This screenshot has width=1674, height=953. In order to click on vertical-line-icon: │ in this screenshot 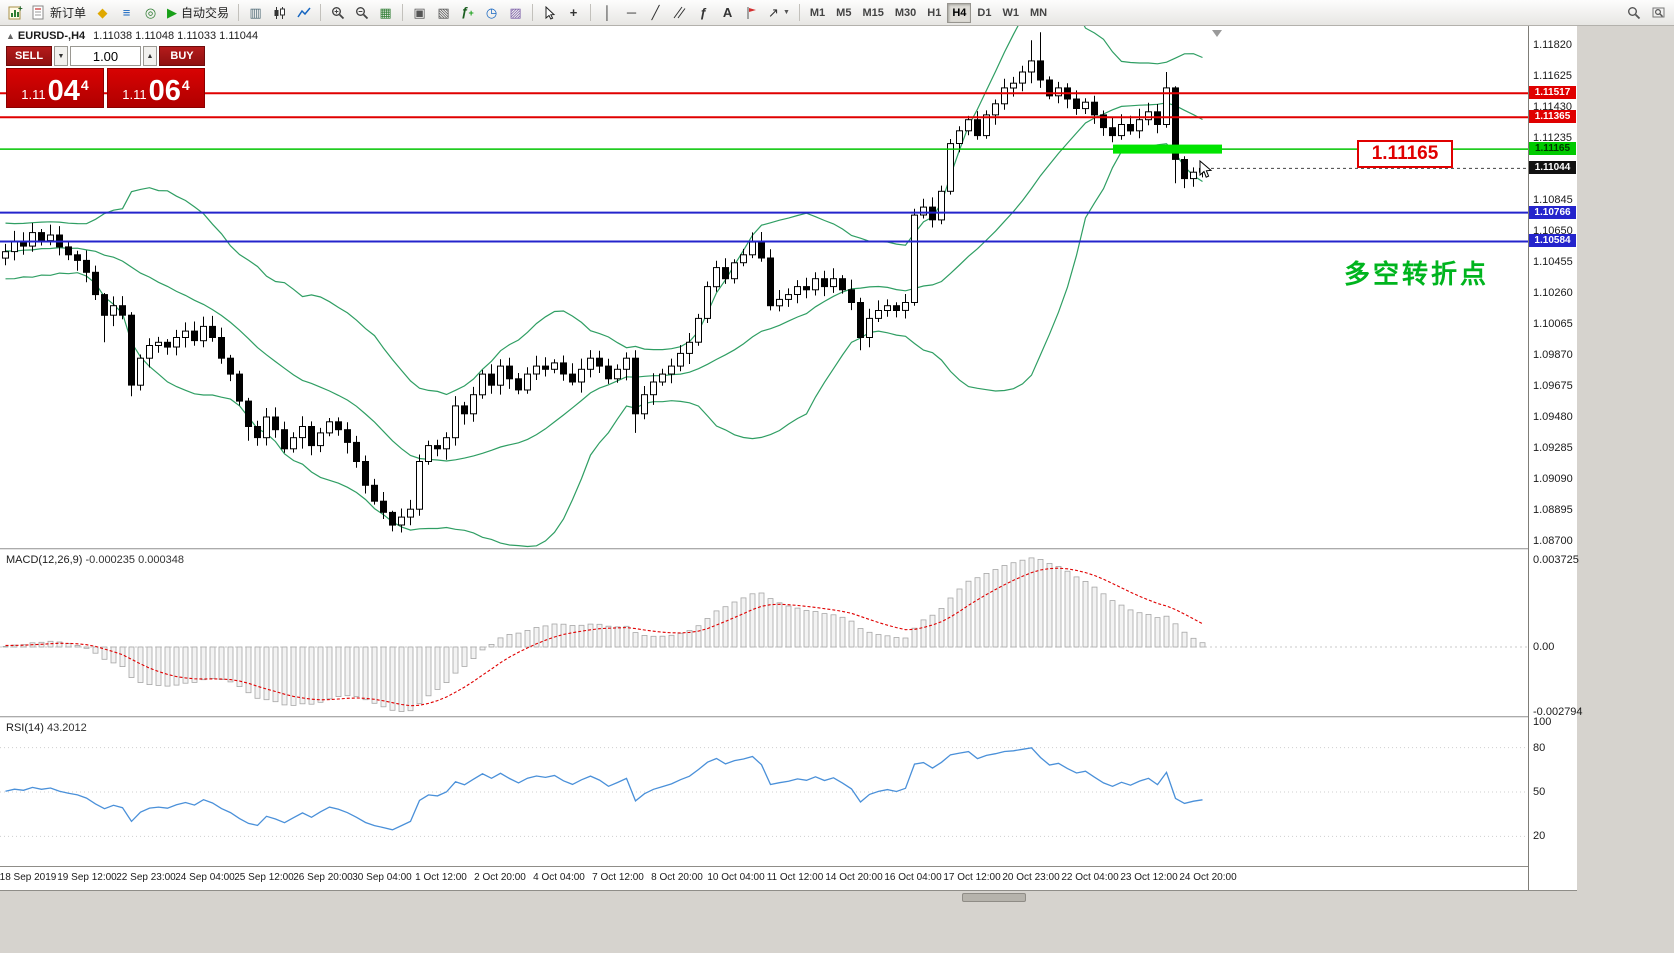, I will do `click(607, 12)`.